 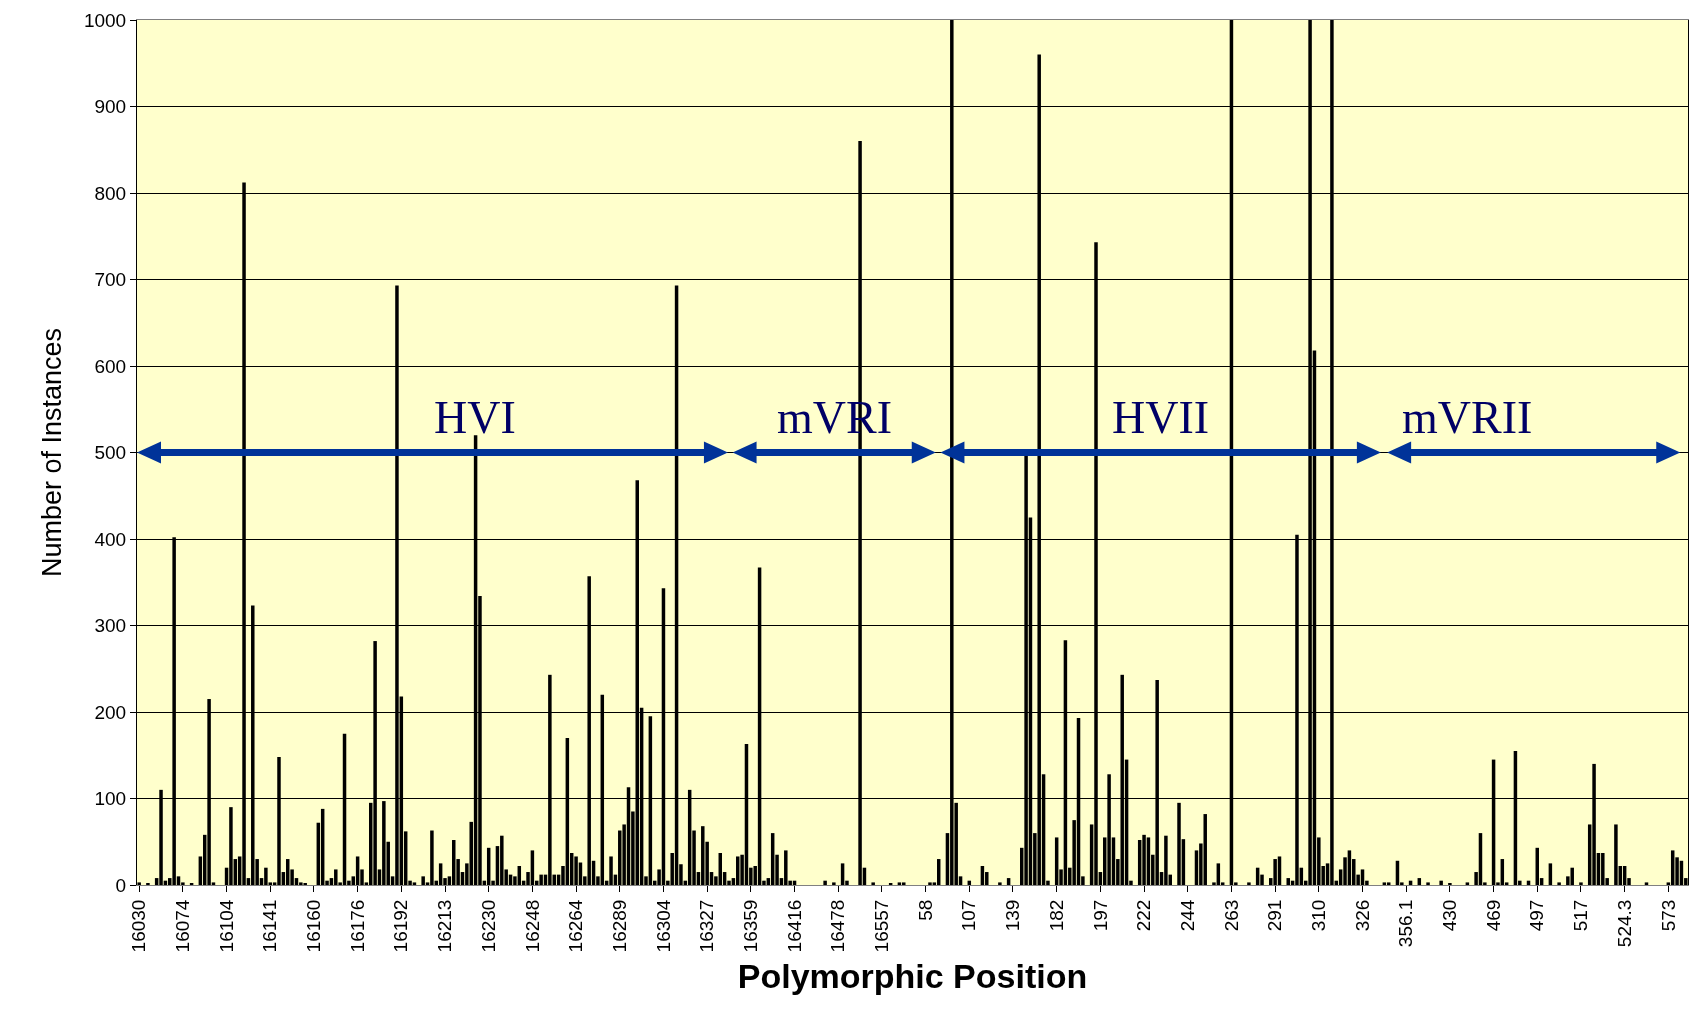 What do you see at coordinates (121, 885) in the screenshot?
I see `y-tick-label: 0` at bounding box center [121, 885].